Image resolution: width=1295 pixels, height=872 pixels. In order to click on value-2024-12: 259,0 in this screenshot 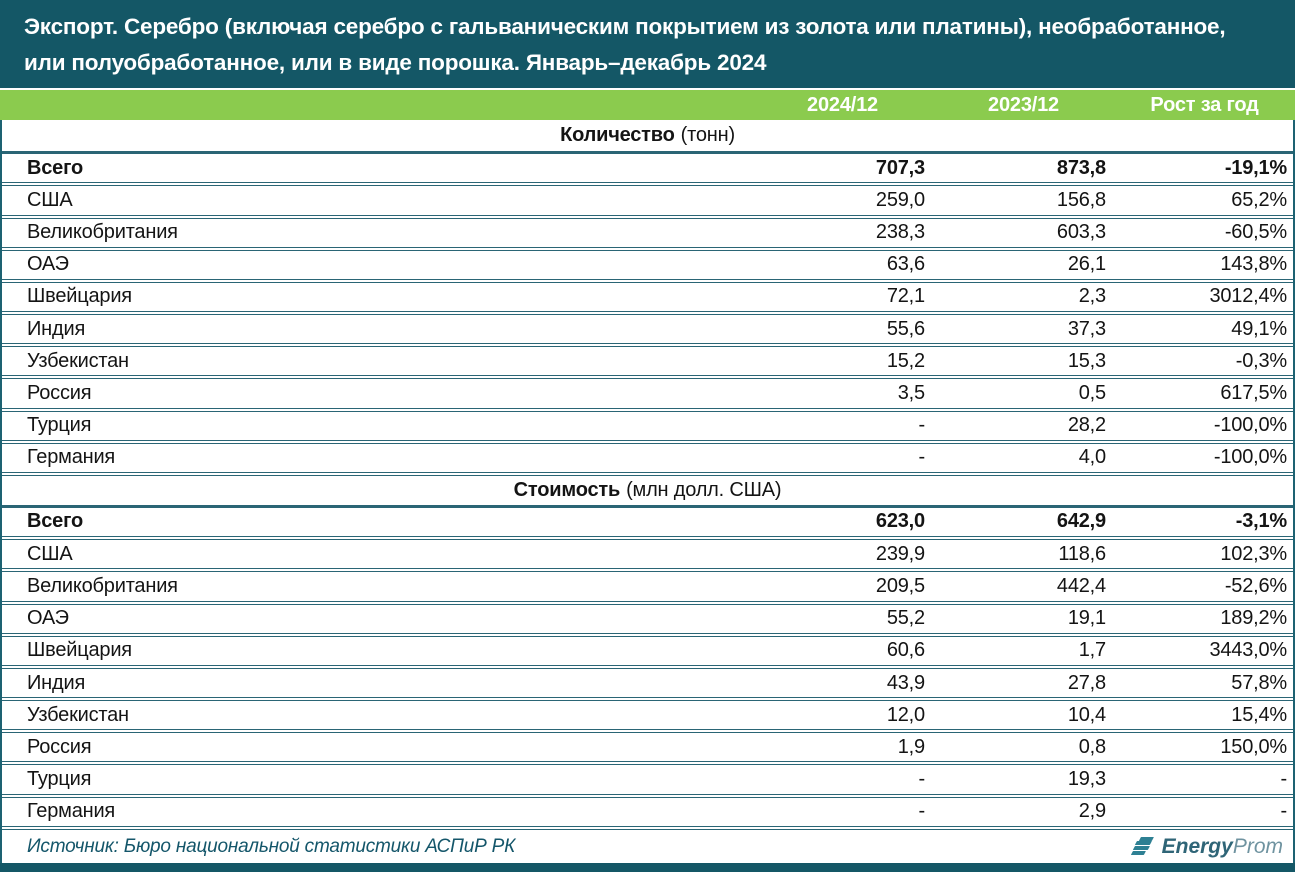, I will do `click(840, 201)`.